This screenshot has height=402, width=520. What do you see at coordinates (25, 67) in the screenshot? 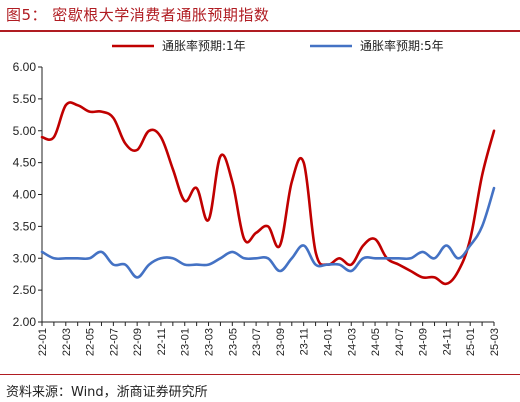
I see `y-tick-label: 6.00` at bounding box center [25, 67].